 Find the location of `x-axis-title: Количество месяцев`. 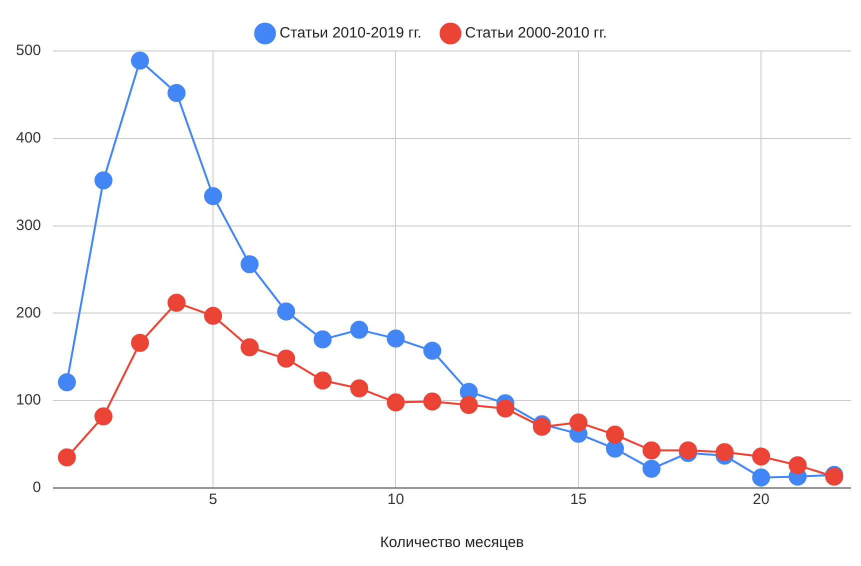

x-axis-title: Количество месяцев is located at coordinates (452, 543).